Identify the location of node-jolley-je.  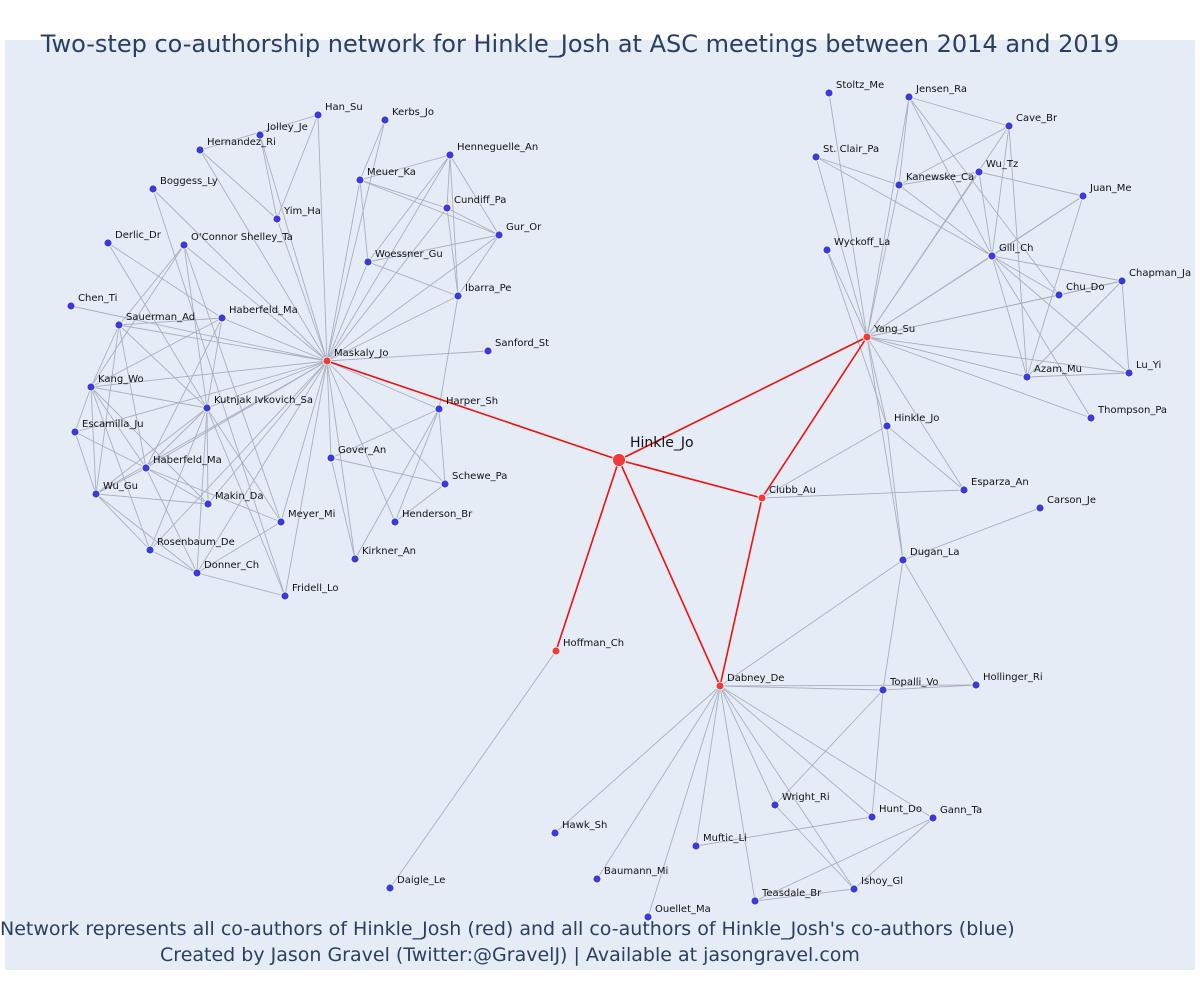
(260, 135).